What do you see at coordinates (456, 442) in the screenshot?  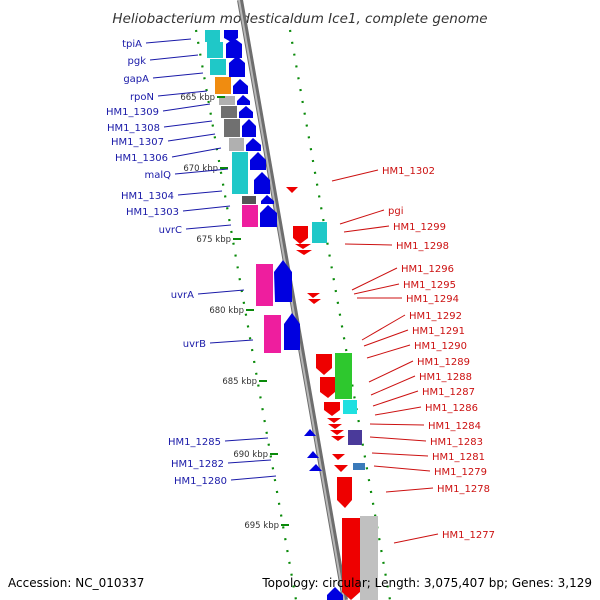 I see `gene-label-hm1_1283: HM1_1283` at bounding box center [456, 442].